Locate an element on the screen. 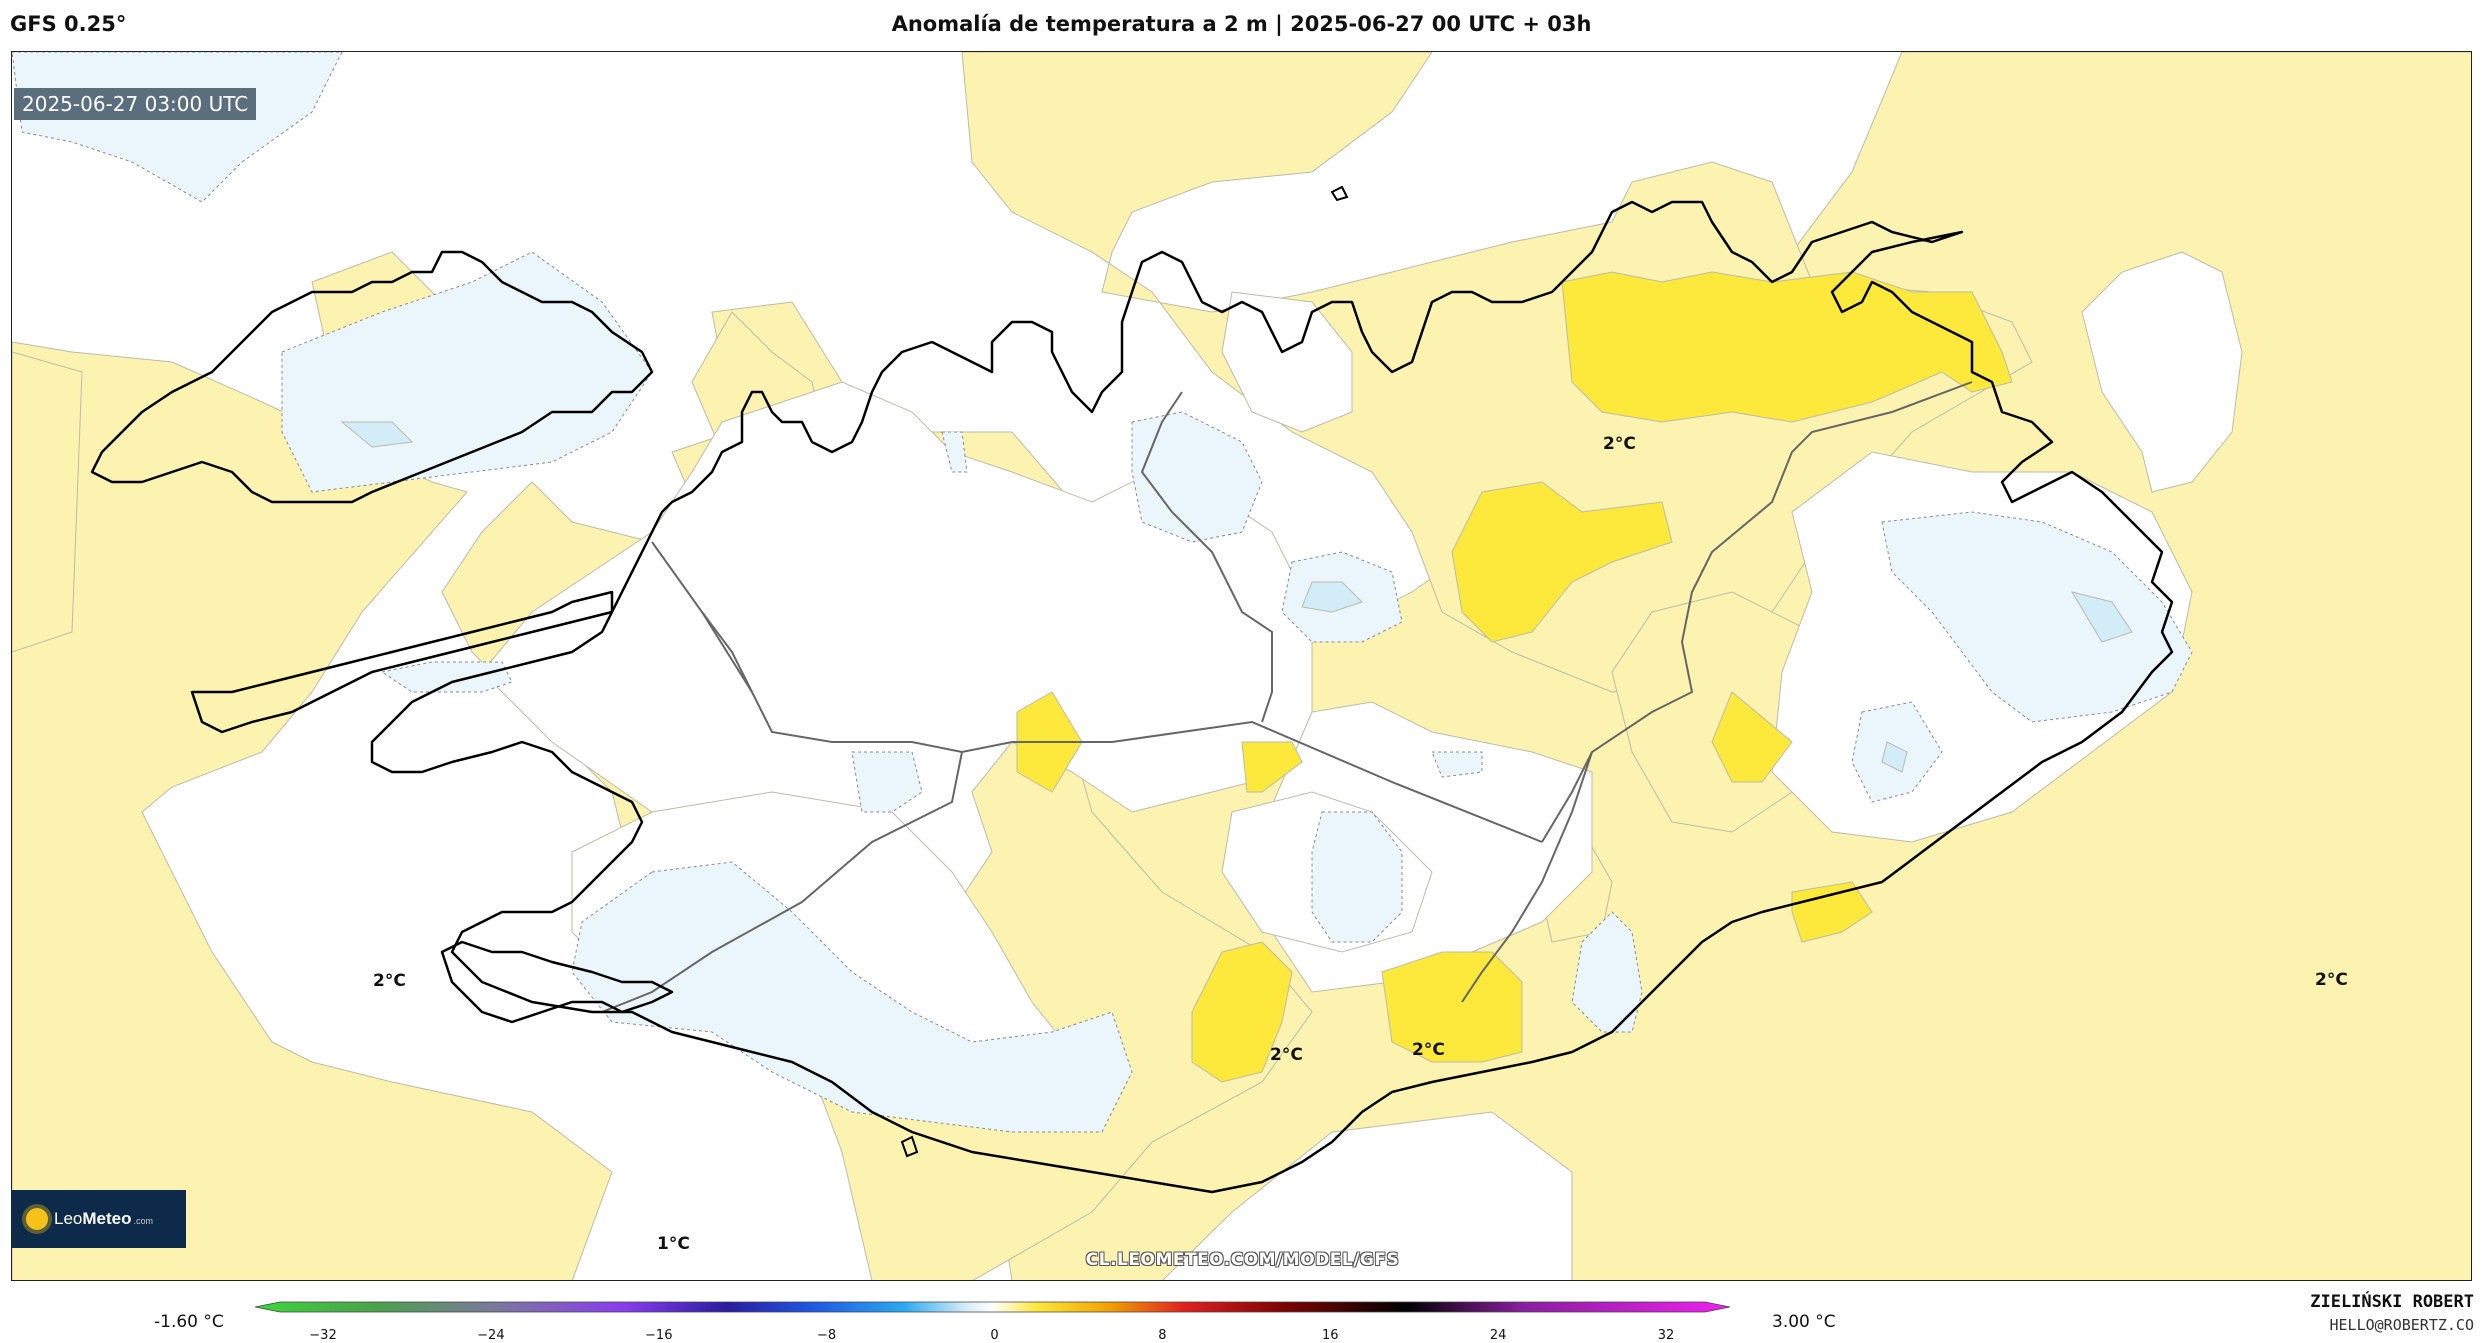 The height and width of the screenshot is (1343, 2483). field-north-yellow is located at coordinates (1787, 347).